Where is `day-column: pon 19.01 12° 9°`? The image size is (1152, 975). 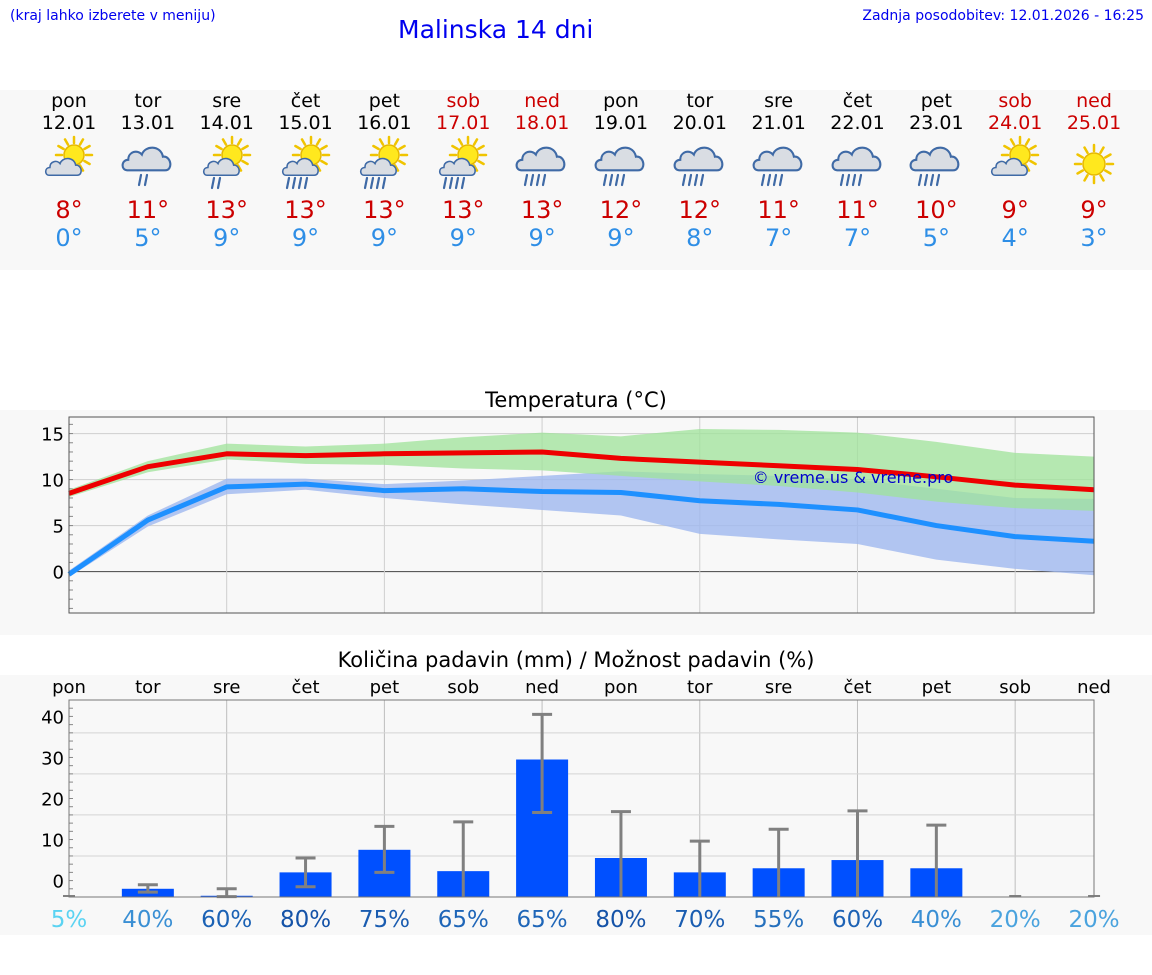
day-column: pon 19.01 12° 9° is located at coordinates (621, 171).